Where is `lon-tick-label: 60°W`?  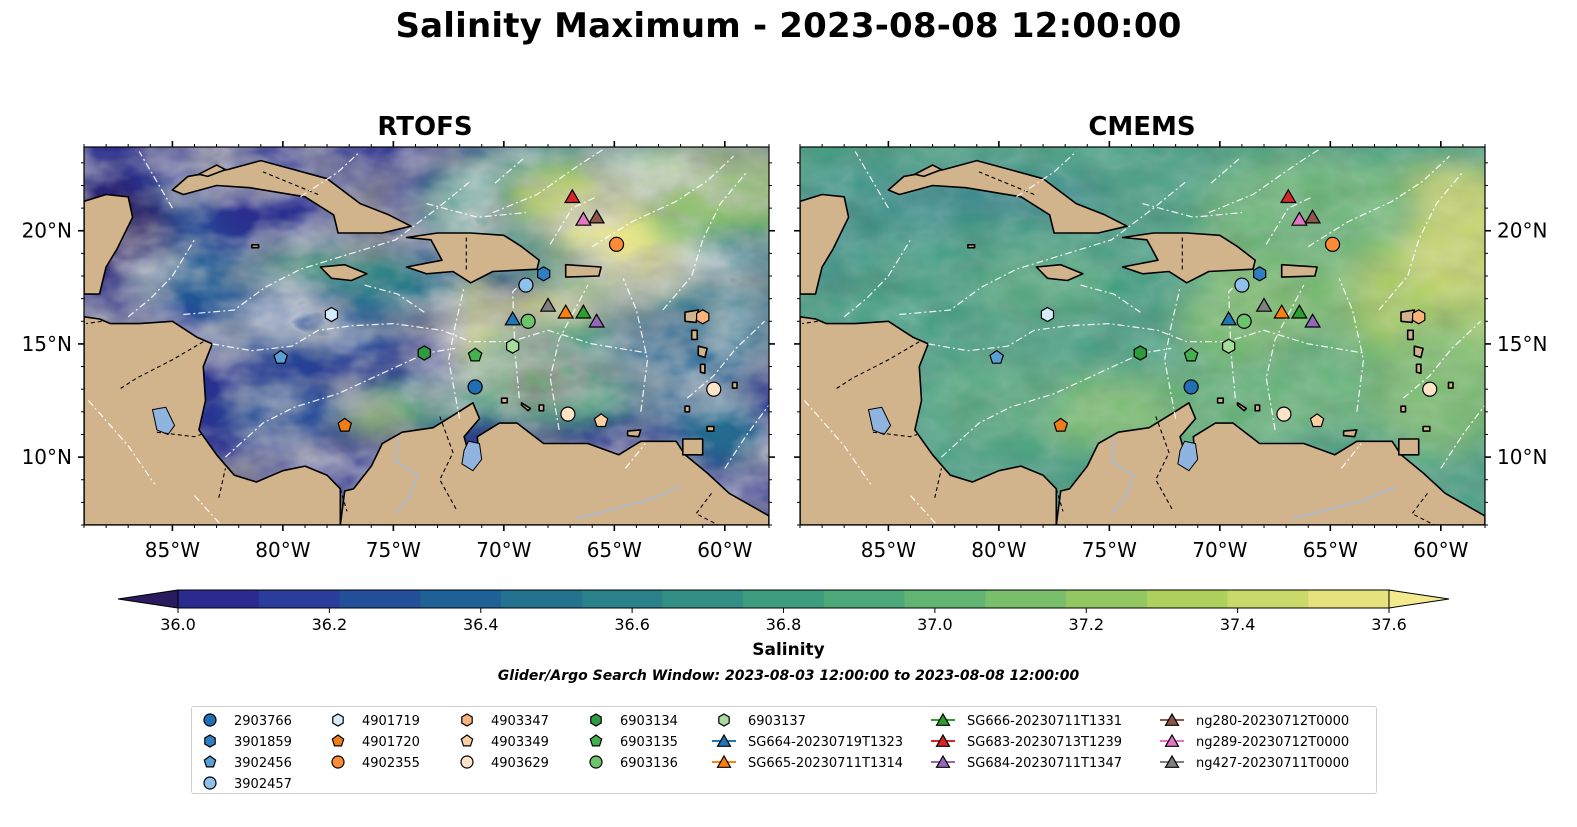 lon-tick-label: 60°W is located at coordinates (1440, 550).